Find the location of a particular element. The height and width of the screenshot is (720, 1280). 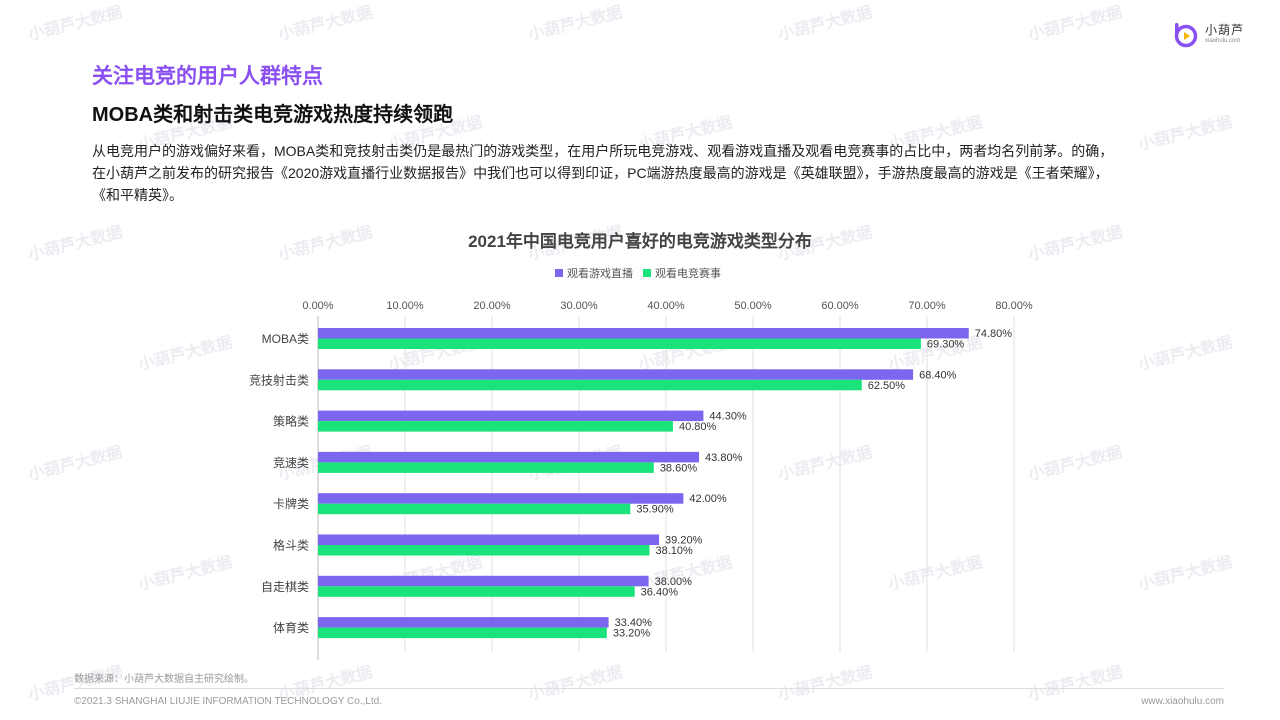

data-label-series-2: 36.40% is located at coordinates (660, 592).